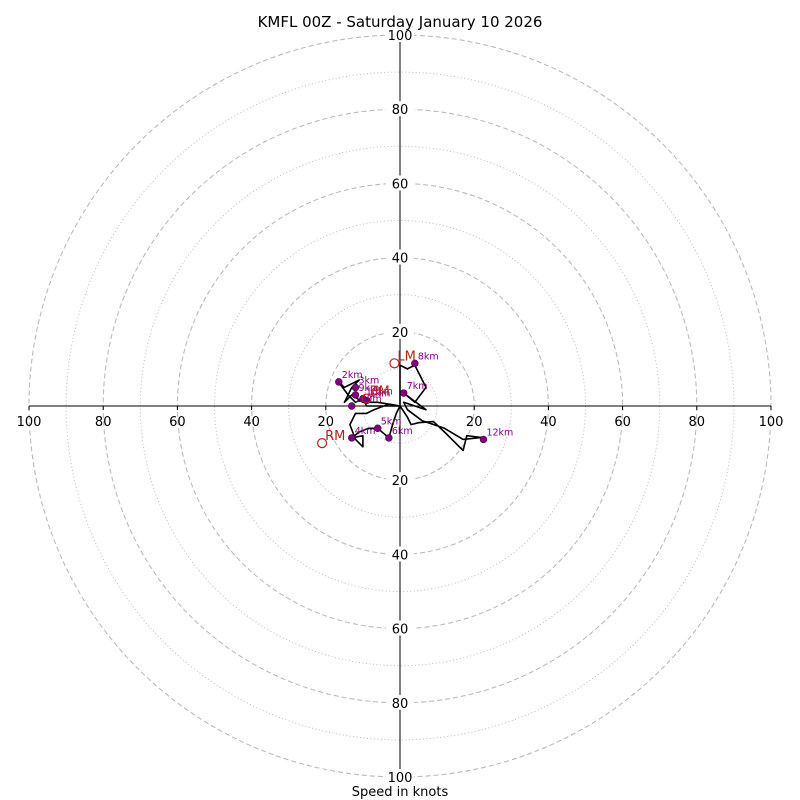  I want to click on height-label-2km: 2km, so click(352, 375).